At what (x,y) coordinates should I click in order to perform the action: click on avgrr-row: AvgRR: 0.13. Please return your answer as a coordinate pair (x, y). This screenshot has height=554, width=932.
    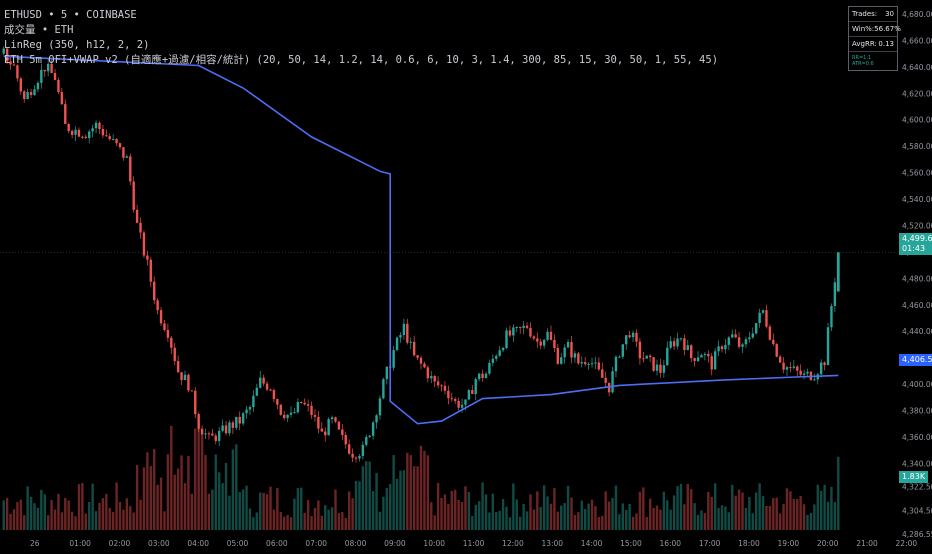
    Looking at the image, I should click on (873, 44).